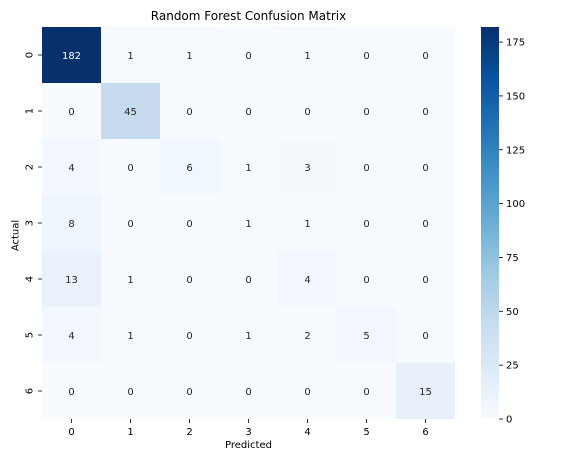 Image resolution: width=570 pixels, height=466 pixels. I want to click on cell-value-4-0: 13, so click(71, 280).